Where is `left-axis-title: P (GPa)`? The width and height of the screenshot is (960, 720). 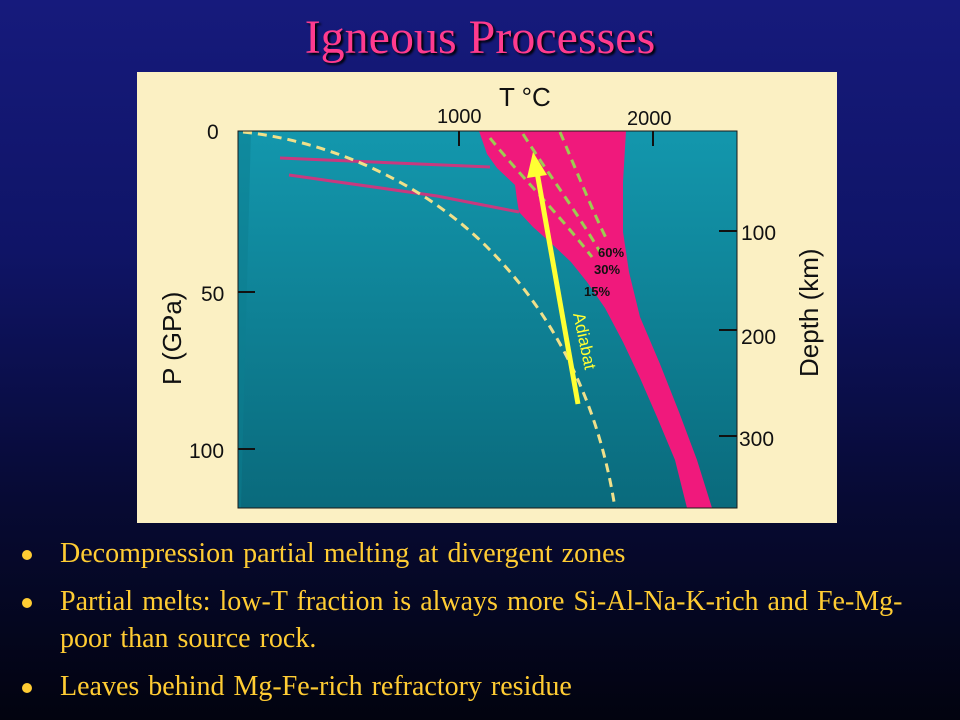
left-axis-title: P (GPa) is located at coordinates (172, 338).